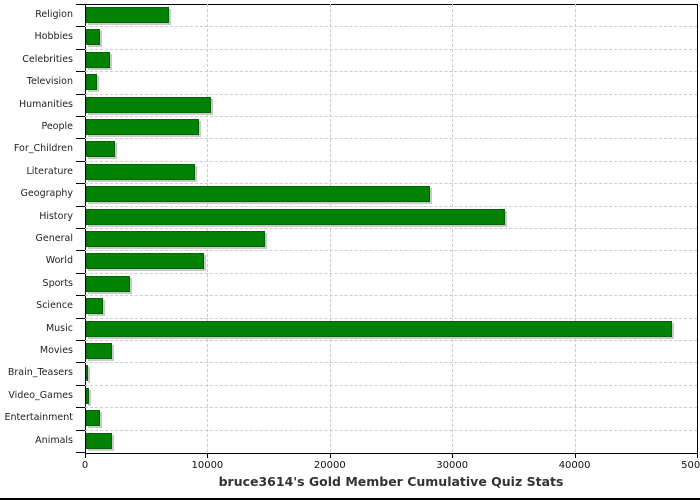 This screenshot has width=700, height=500. What do you see at coordinates (87, 373) in the screenshot?
I see `bar-brain_teasers` at bounding box center [87, 373].